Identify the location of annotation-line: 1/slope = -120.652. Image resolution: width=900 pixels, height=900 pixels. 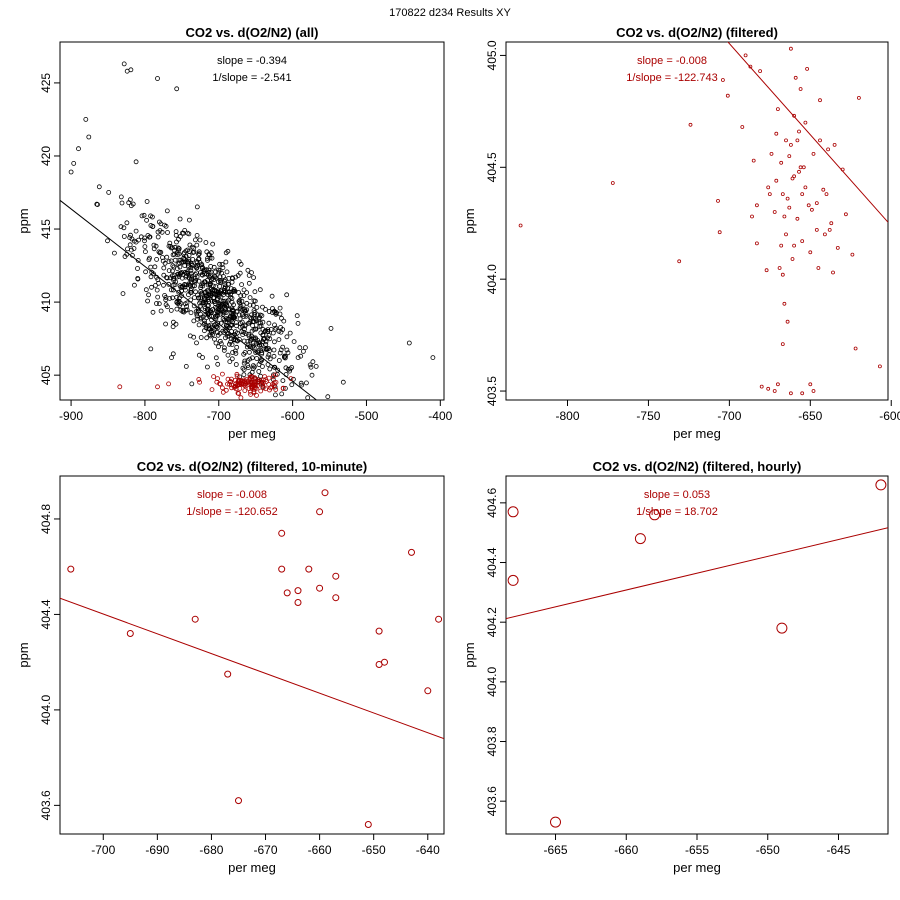
(231, 512).